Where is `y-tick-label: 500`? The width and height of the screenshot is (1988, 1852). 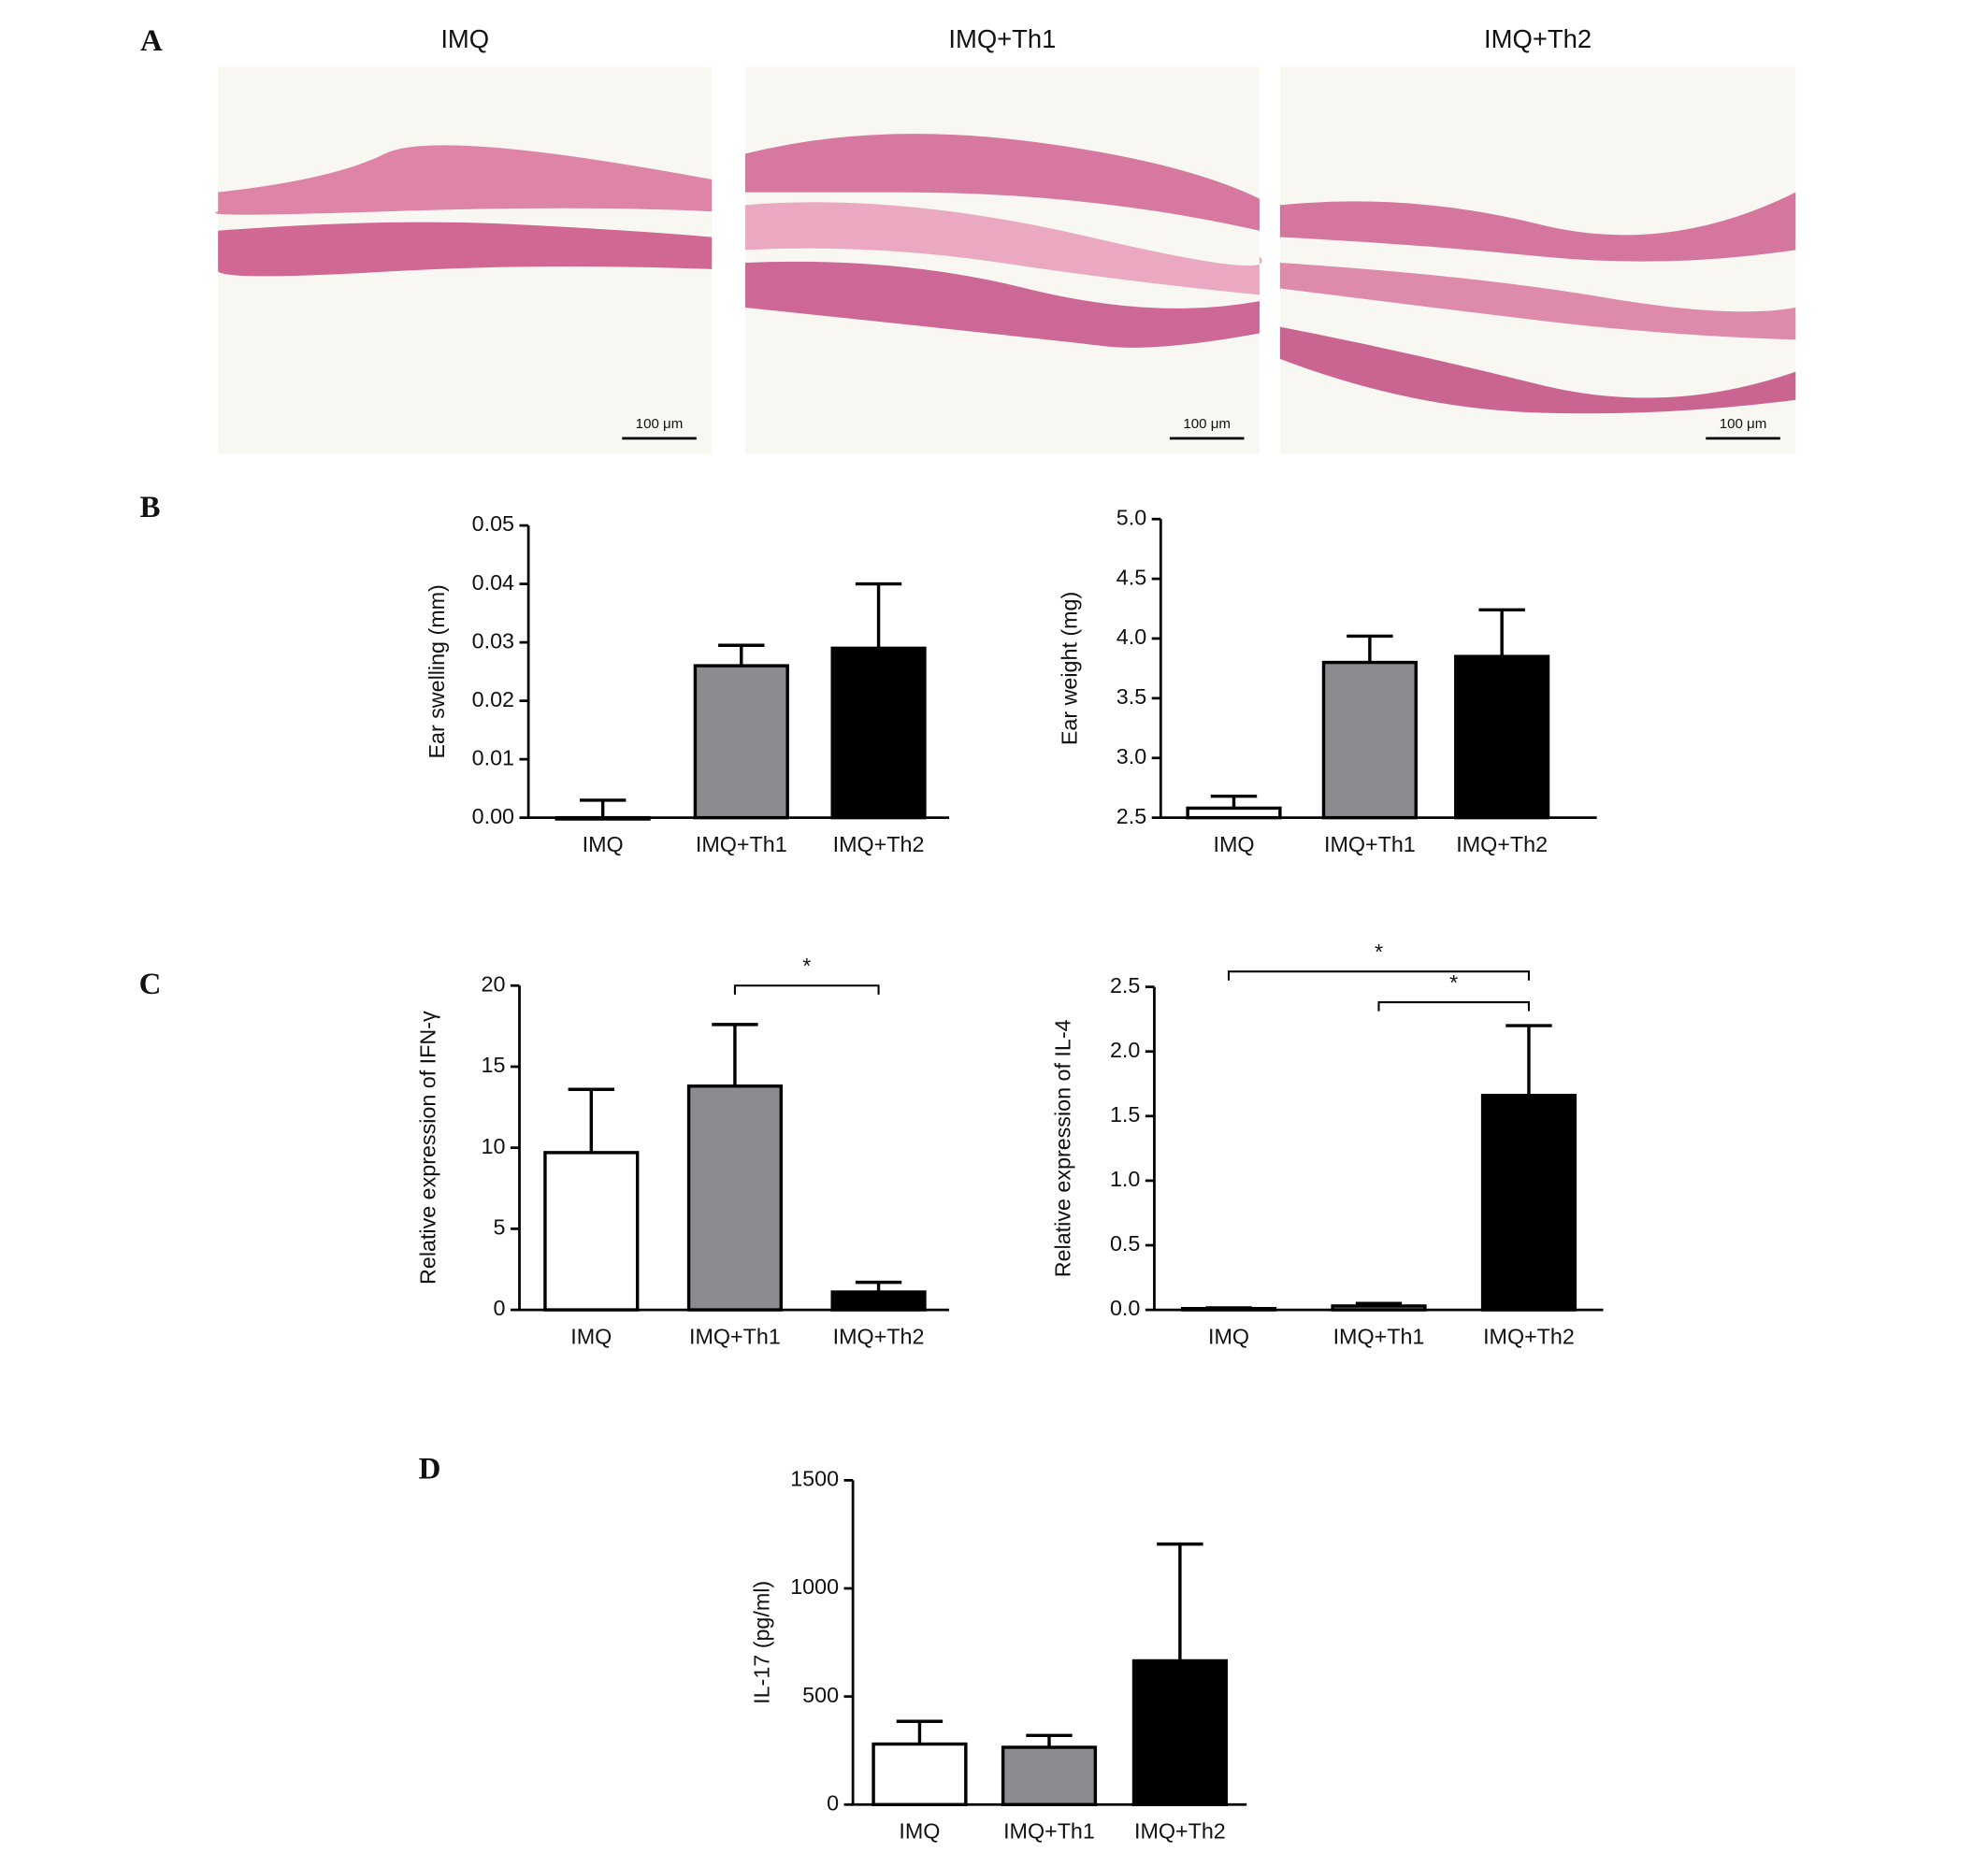 y-tick-label: 500 is located at coordinates (820, 1695).